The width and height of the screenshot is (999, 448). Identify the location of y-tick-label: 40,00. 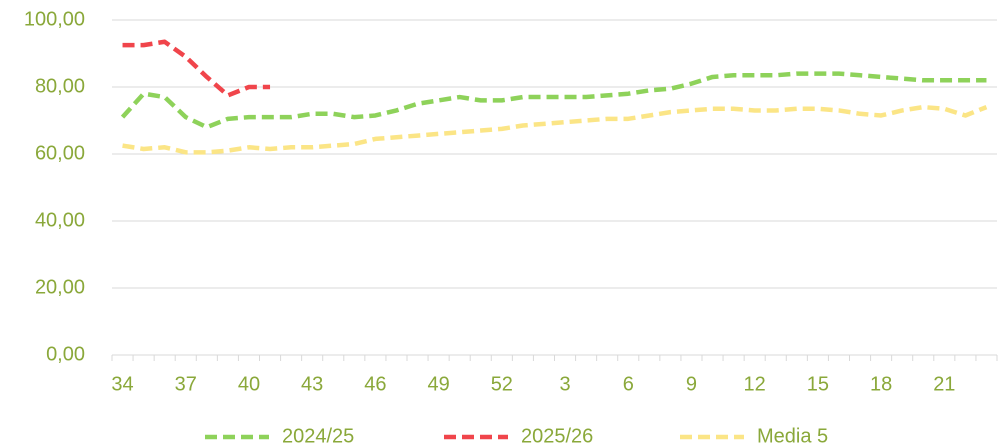
(60, 220).